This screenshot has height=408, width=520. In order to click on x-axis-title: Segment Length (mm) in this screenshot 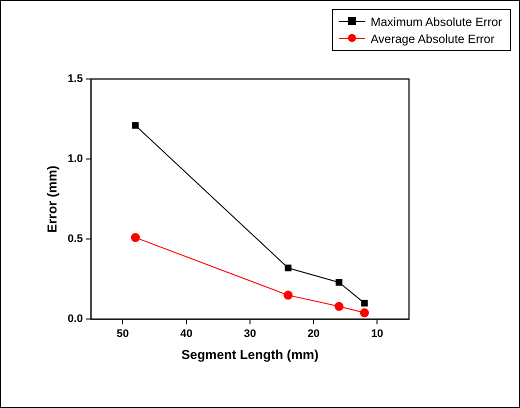, I will do `click(250, 354)`.